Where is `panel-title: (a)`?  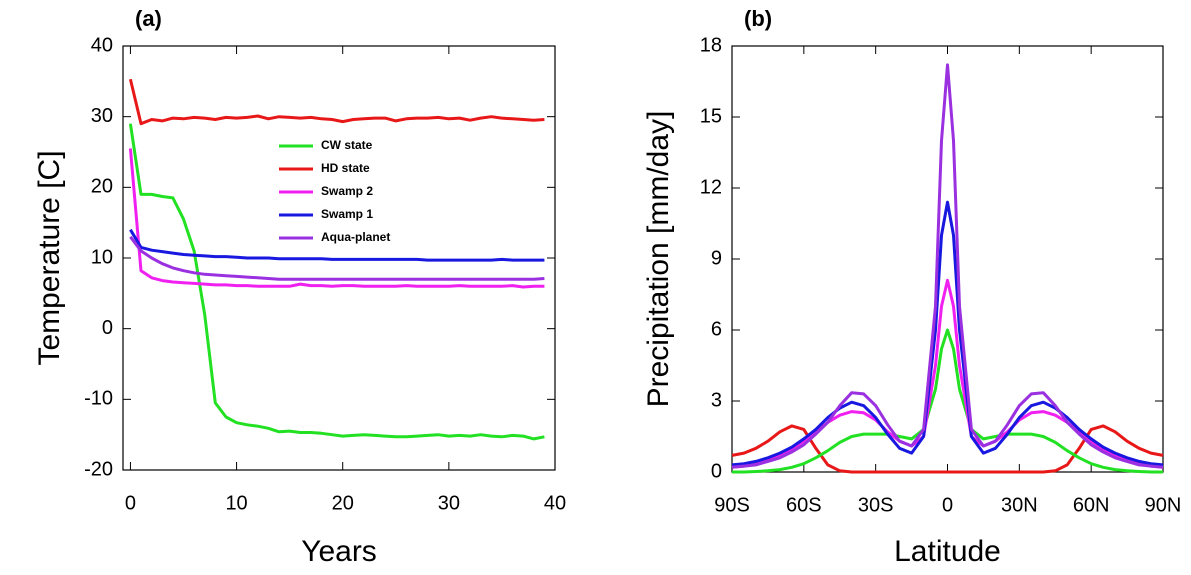 panel-title: (a) is located at coordinates (148, 18).